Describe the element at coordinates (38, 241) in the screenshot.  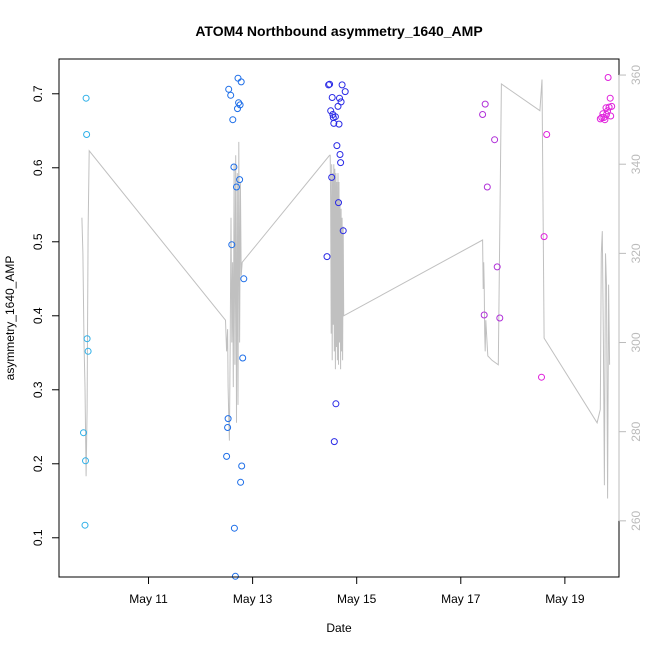
I see `y-tick-label: 0.5` at that location.